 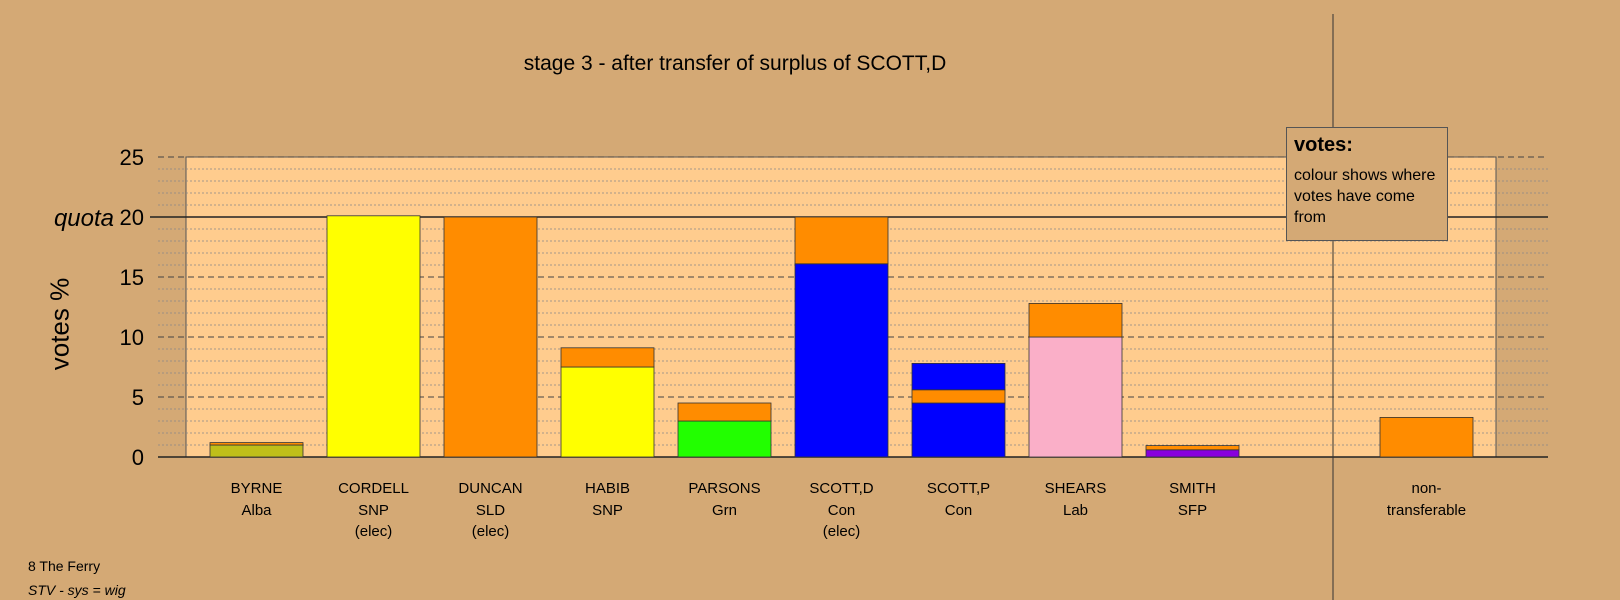 What do you see at coordinates (841, 488) in the screenshot?
I see `candidate-name: SCOTT,D` at bounding box center [841, 488].